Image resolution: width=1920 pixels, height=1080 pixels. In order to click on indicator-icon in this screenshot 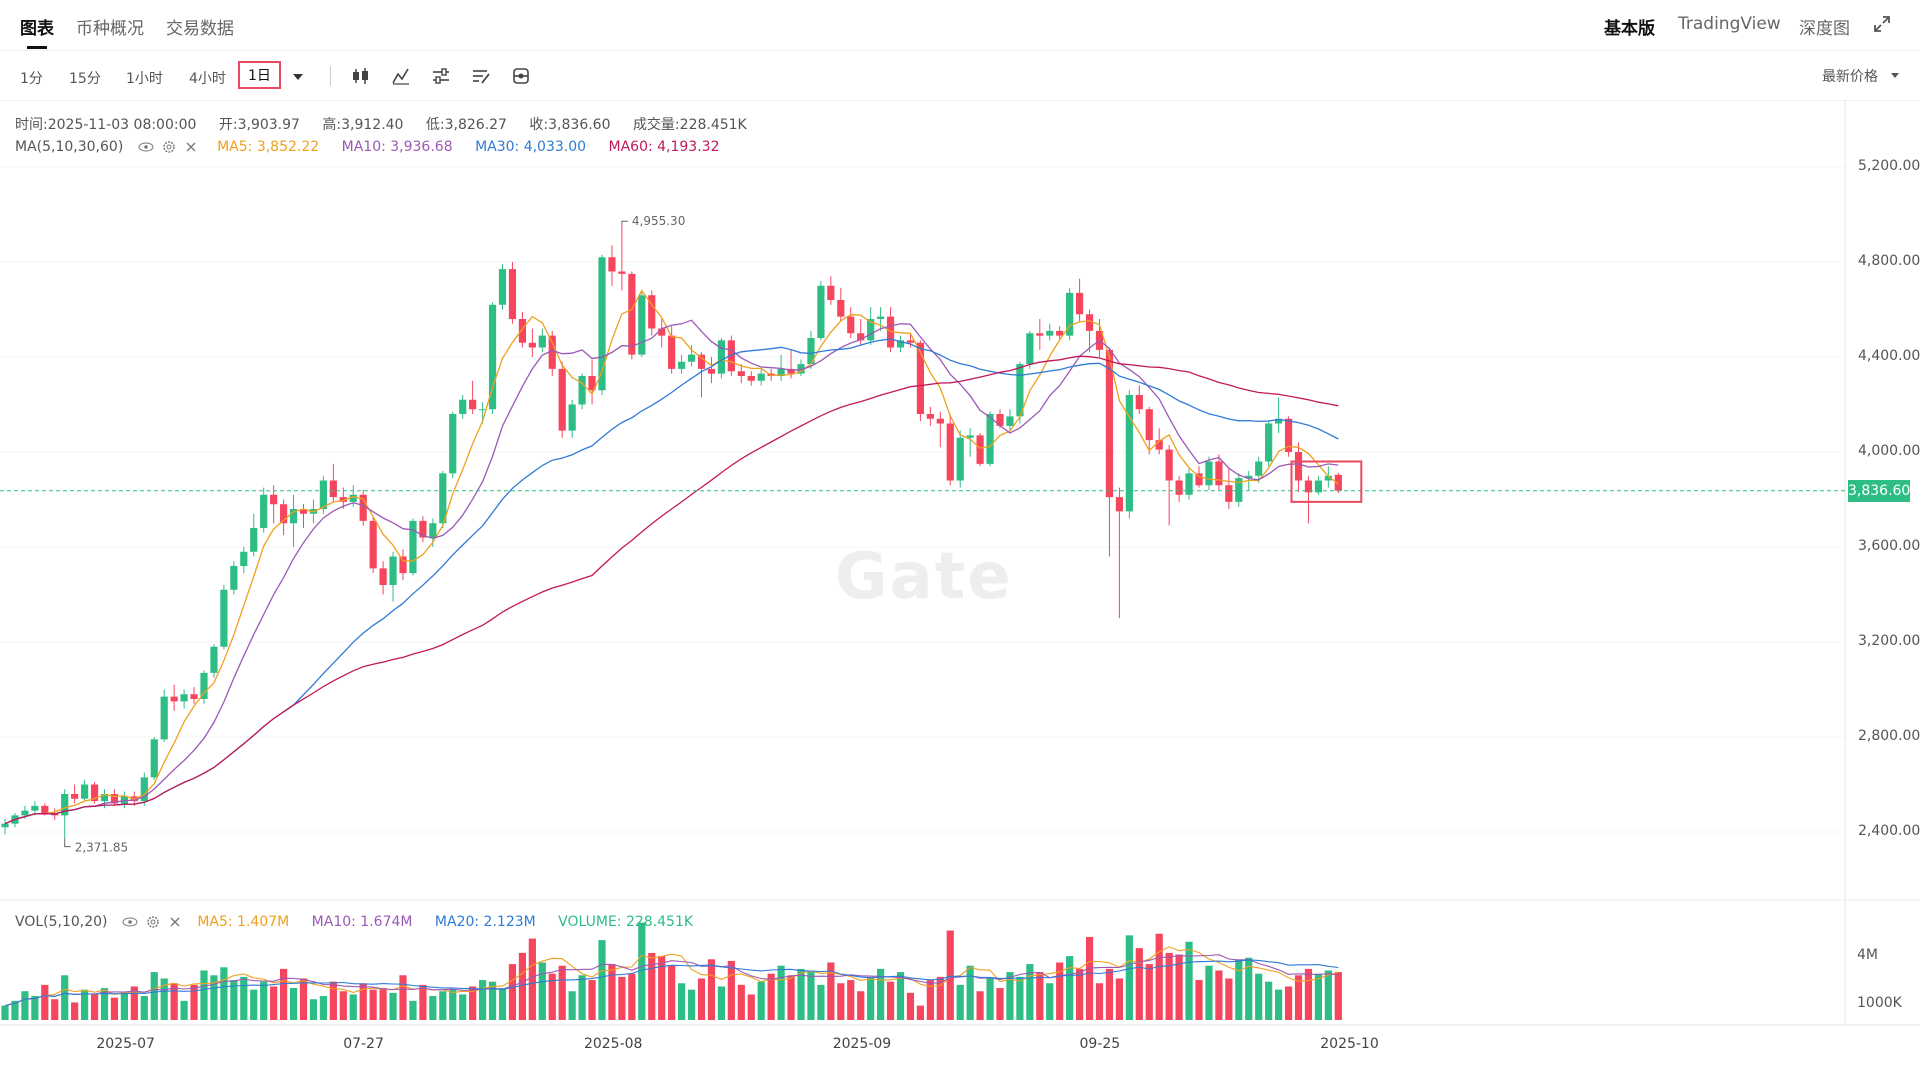, I will do `click(401, 76)`.